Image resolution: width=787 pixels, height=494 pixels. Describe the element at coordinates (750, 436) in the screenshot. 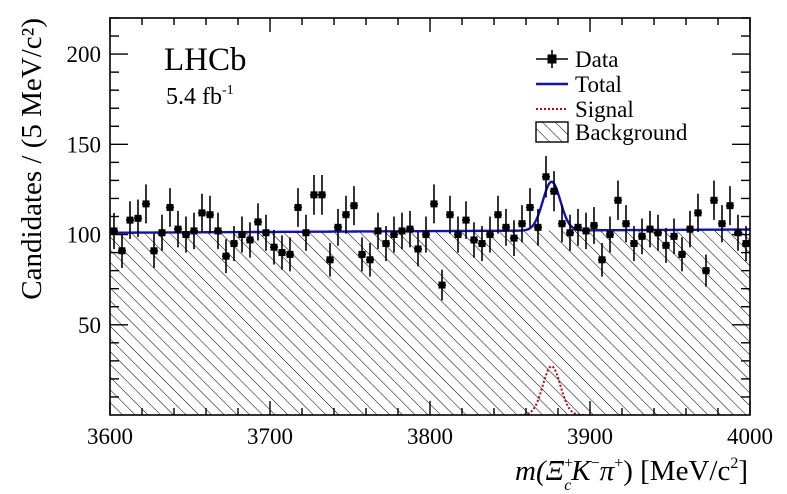

I see `x-tick-label: 4000` at that location.